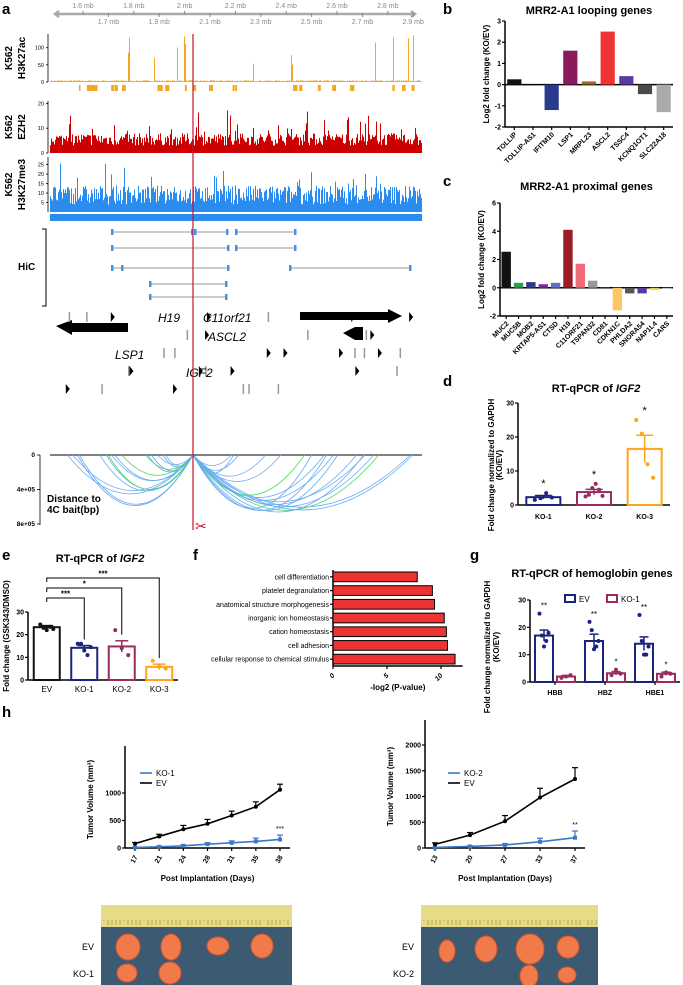  Describe the element at coordinates (498, 106) in the screenshot. I see `y-tick-label: -1` at that location.